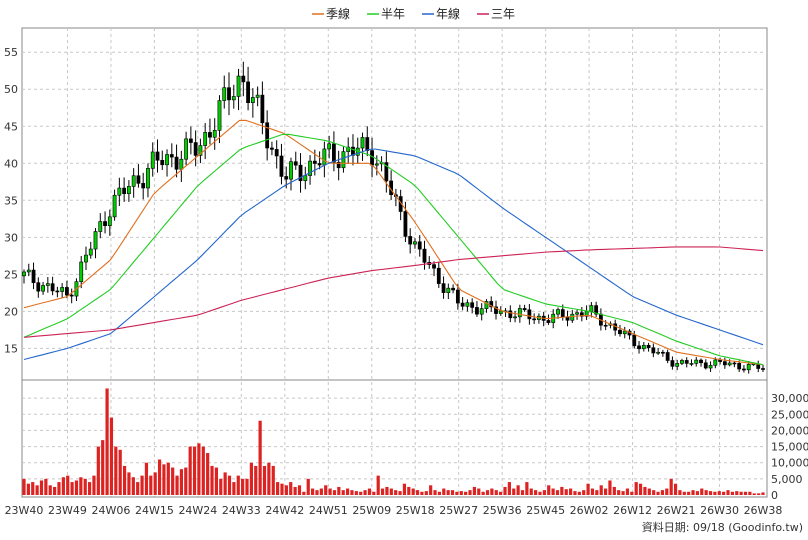 Image resolution: width=808 pixels, height=540 pixels. Describe the element at coordinates (789, 447) in the screenshot. I see `volume-y-axis: 0 5,000 10,000 15,000 20,000 25,000 30,000` at that location.